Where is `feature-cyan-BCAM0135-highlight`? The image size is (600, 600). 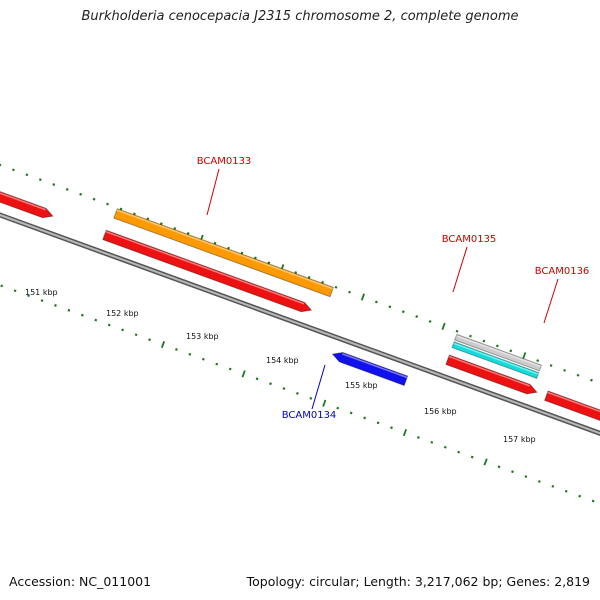 feature-cyan-BCAM0135-highlight is located at coordinates (496, 358).